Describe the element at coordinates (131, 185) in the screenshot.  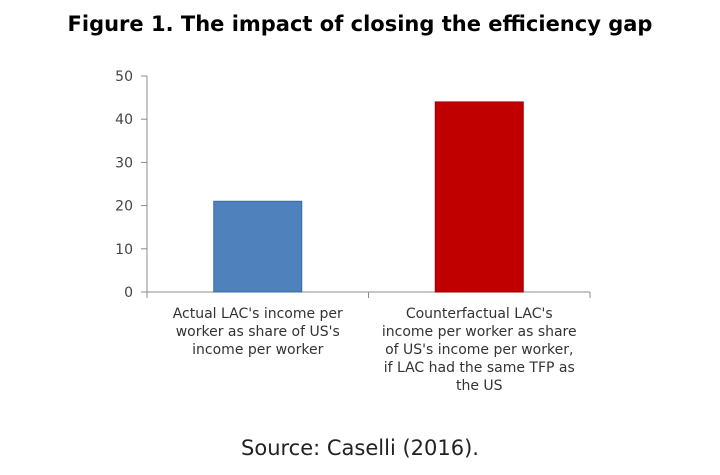
I see `y-axis: 0 10 20 30 40 50` at that location.